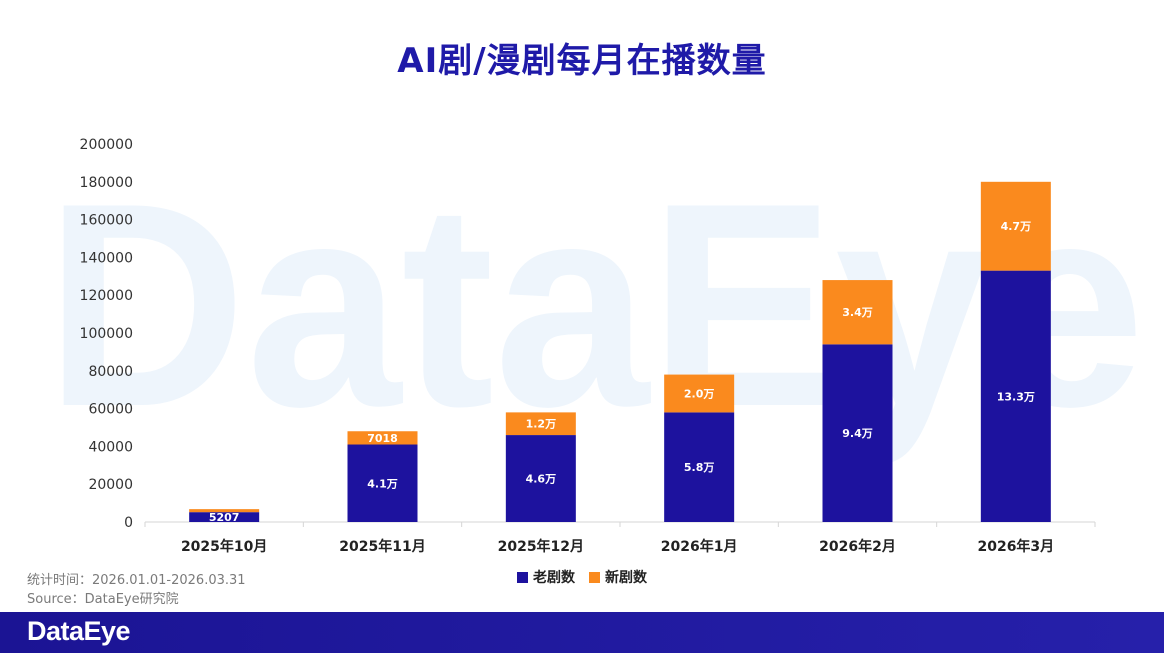 The width and height of the screenshot is (1164, 653). I want to click on y-tick-label: 0, so click(128, 523).